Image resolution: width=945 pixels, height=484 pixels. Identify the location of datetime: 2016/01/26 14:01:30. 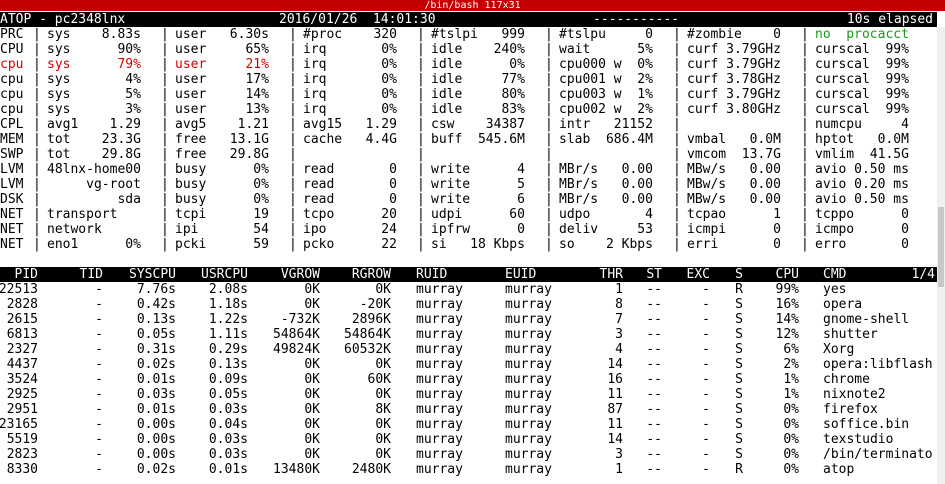
(357, 19).